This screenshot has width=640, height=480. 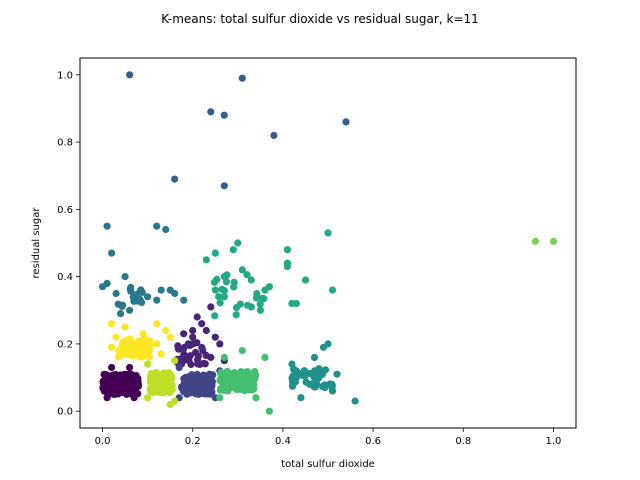 What do you see at coordinates (283, 441) in the screenshot?
I see `x-tick-label: 0.4` at bounding box center [283, 441].